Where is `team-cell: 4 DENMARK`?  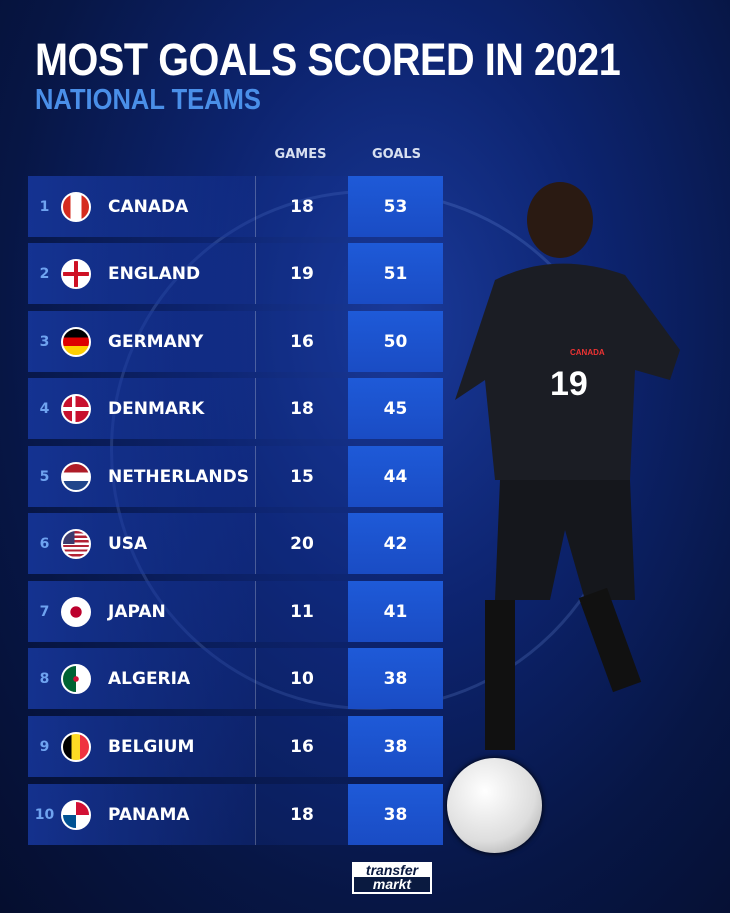
team-cell: 4 DENMARK is located at coordinates (141, 408).